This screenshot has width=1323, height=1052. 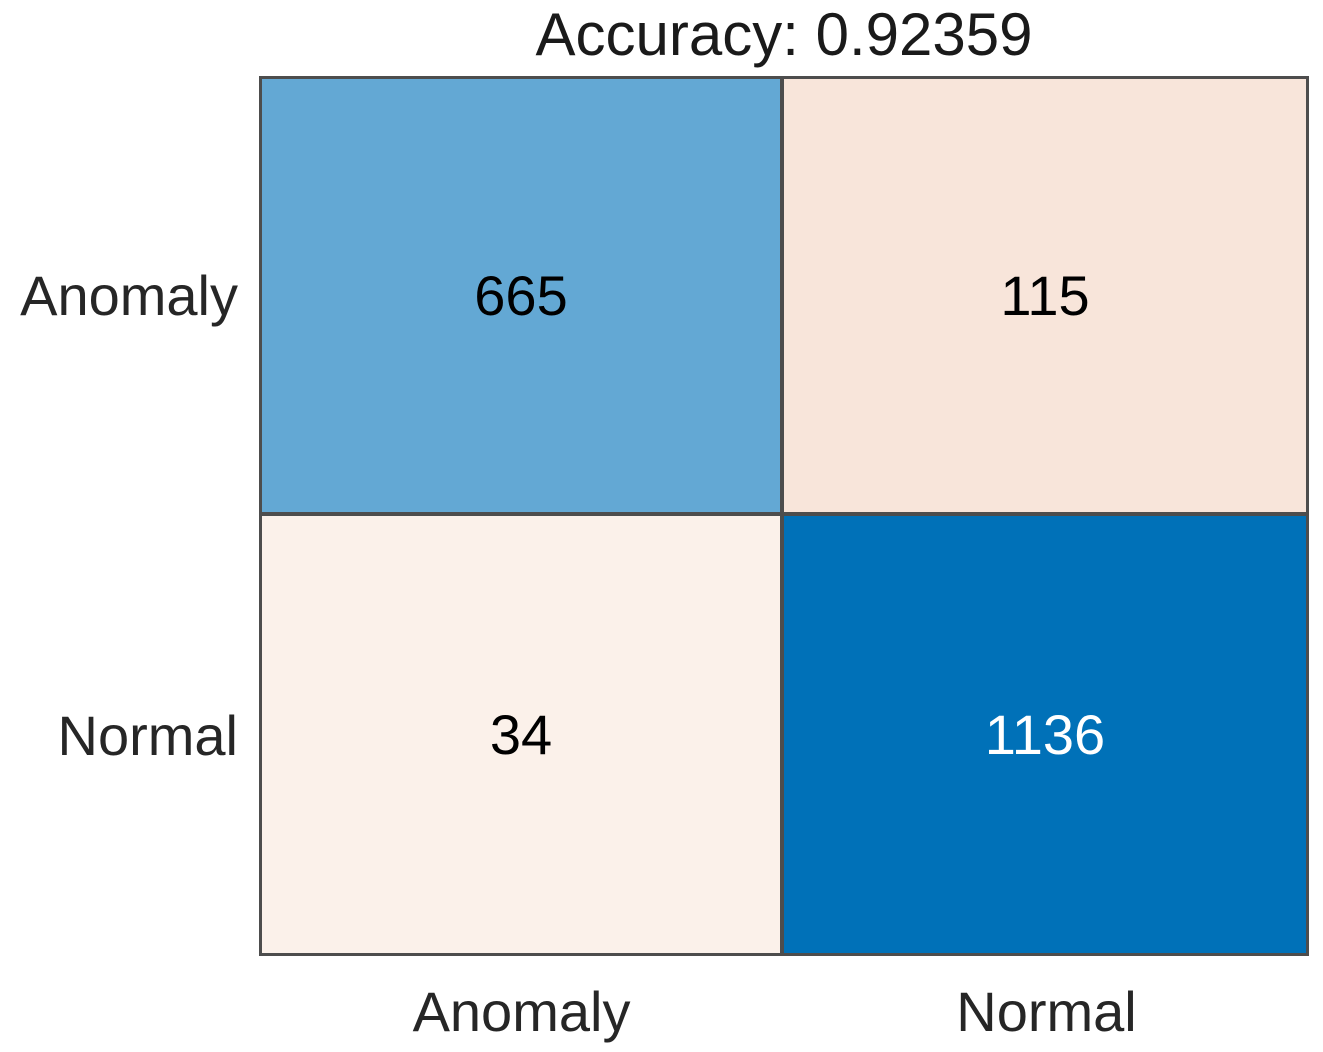 I want to click on row-label-anomaly: Anomaly, so click(x=129, y=295).